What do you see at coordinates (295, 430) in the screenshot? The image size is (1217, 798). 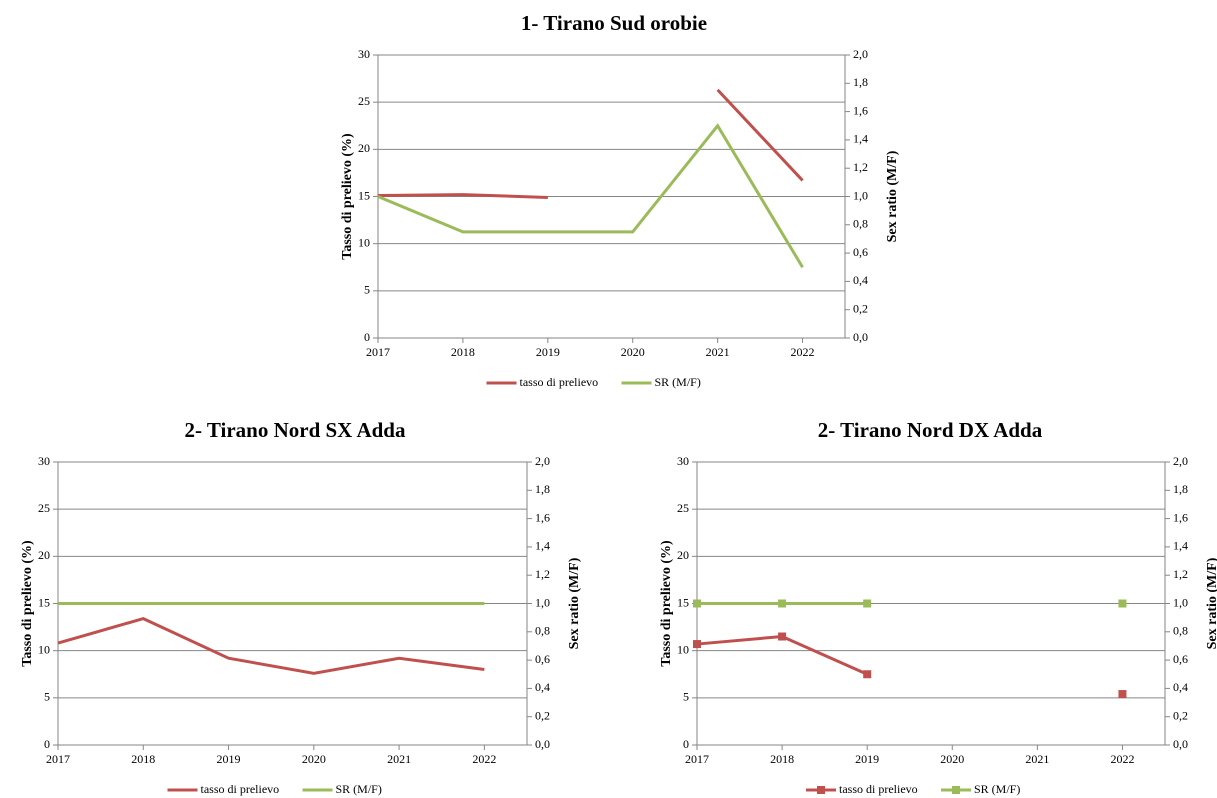 I see `chart-title: 2- Tirano Nord SX Adda` at bounding box center [295, 430].